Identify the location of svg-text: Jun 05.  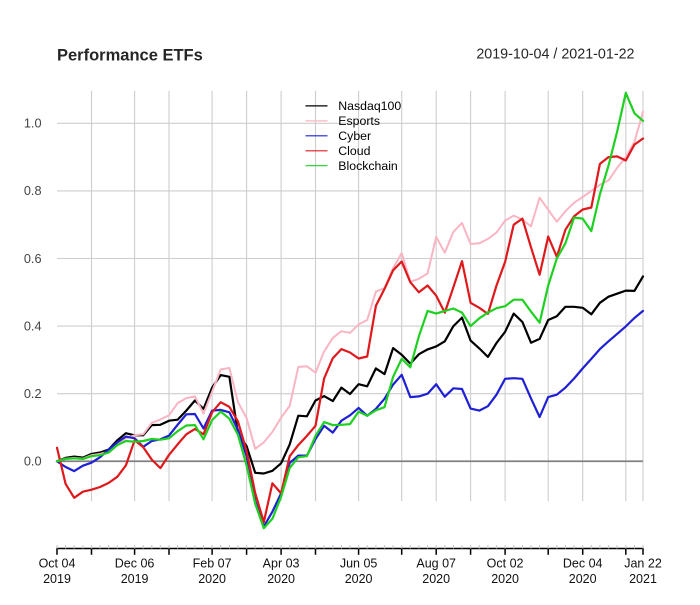
(359, 564).